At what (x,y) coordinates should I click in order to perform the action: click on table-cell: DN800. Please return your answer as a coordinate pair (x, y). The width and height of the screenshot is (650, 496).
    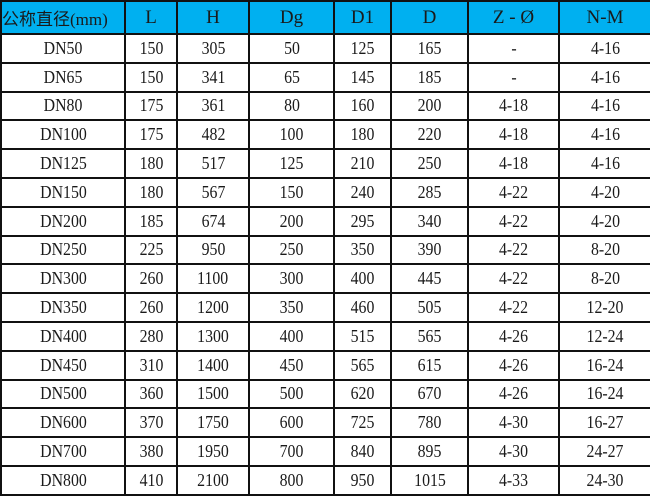
    Looking at the image, I should click on (63, 480).